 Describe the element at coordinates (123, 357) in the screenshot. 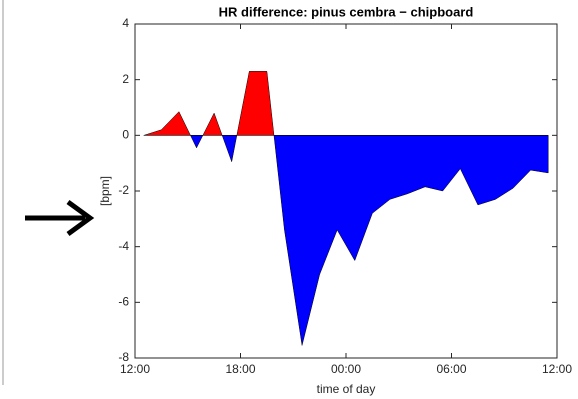

I see `y-tick-label: -8` at that location.